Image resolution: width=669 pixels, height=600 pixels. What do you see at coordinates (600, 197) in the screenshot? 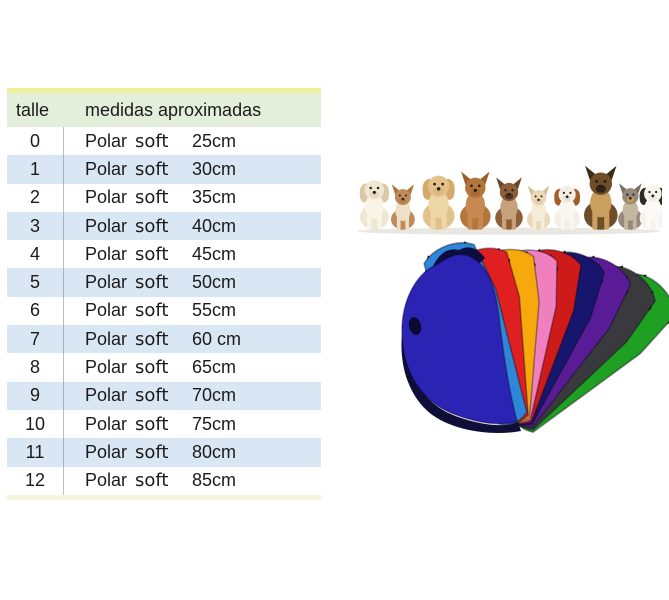
I see `dog-german-shepherd` at bounding box center [600, 197].